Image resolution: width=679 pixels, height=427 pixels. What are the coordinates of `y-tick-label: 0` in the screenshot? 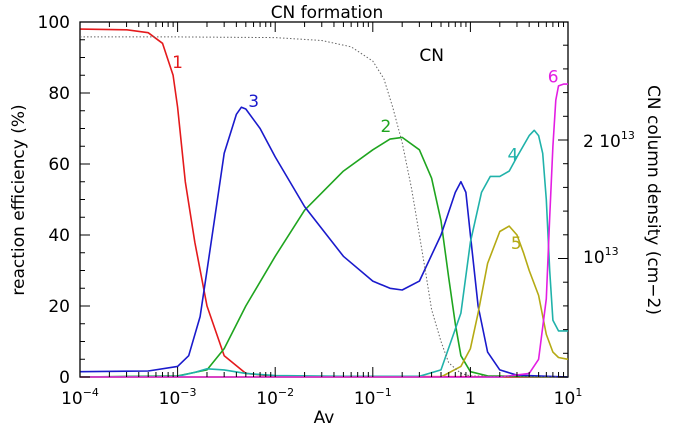 It's located at (64, 378).